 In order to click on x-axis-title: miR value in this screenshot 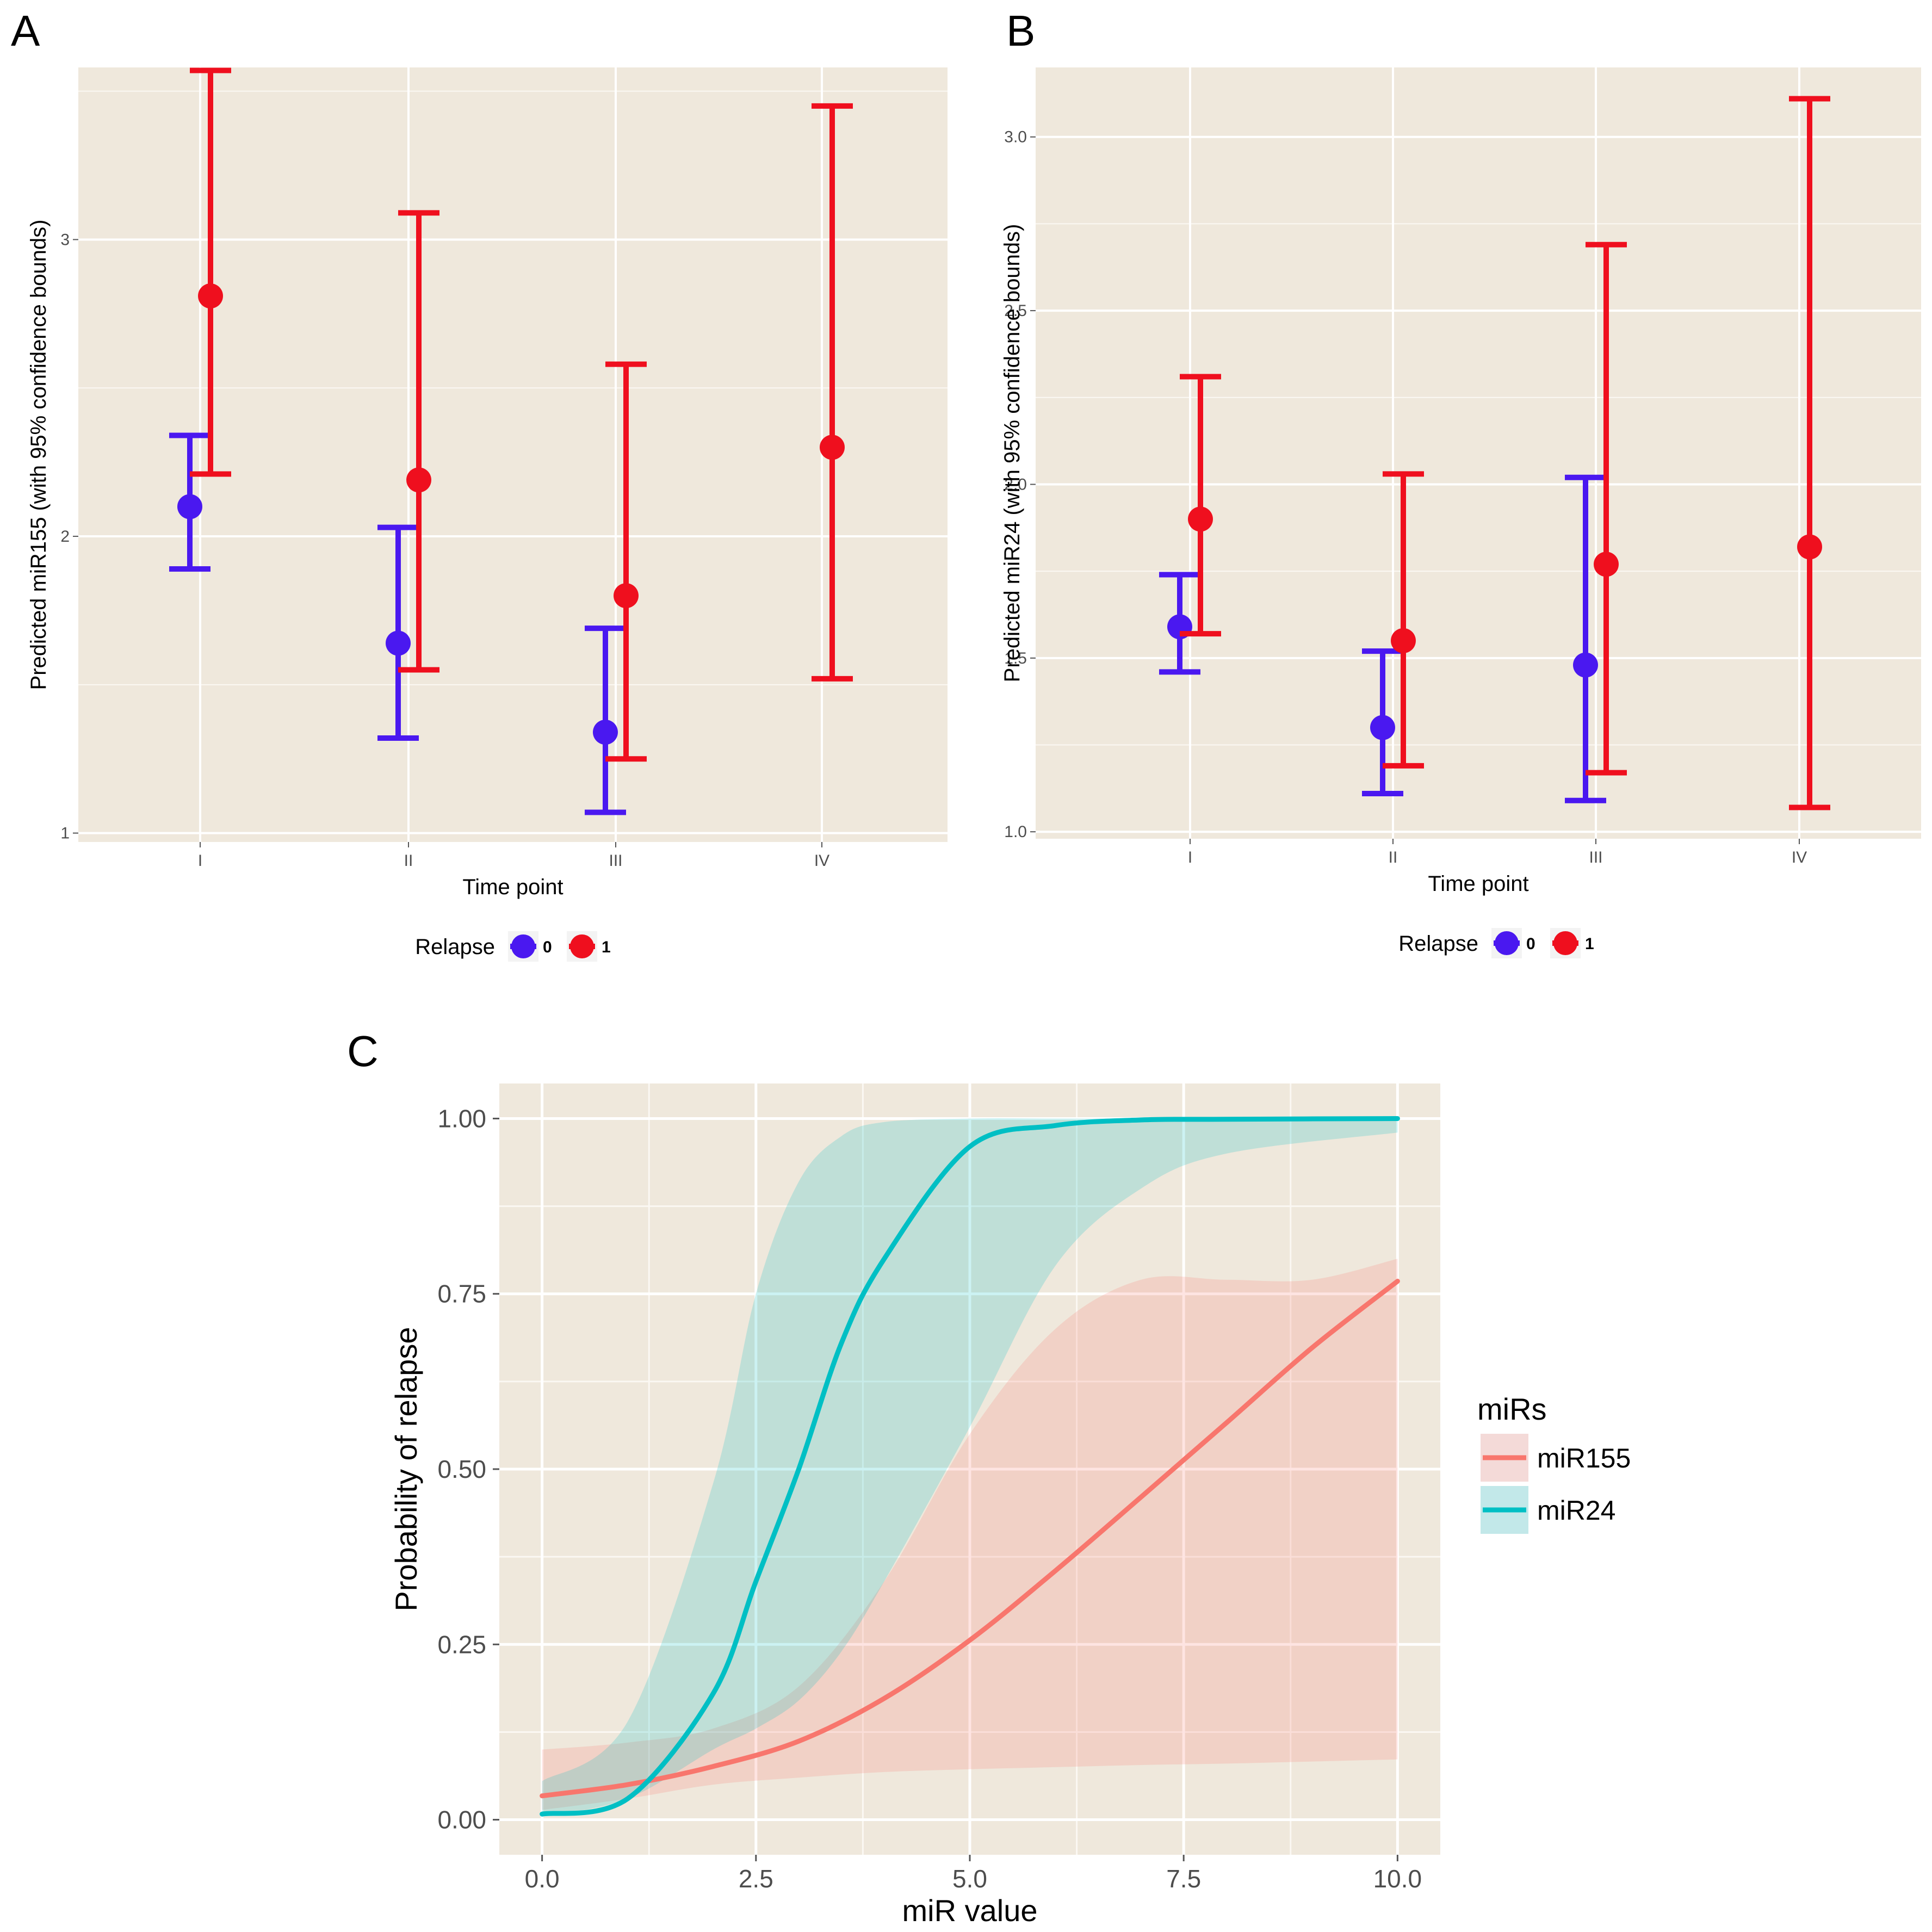, I will do `click(970, 1910)`.